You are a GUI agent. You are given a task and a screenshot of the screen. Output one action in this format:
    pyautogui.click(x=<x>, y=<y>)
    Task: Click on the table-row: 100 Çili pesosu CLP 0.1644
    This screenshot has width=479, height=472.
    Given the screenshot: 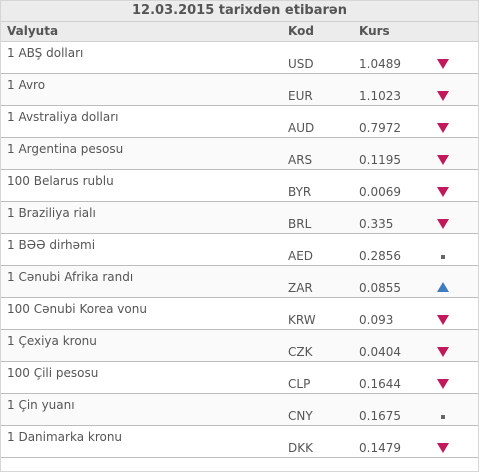 What is the action you would take?
    pyautogui.click(x=239, y=378)
    